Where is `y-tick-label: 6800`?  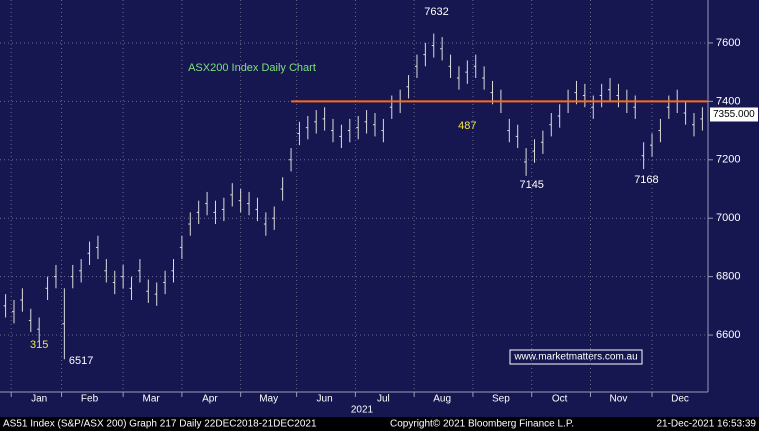
y-tick-label: 6800 is located at coordinates (728, 277).